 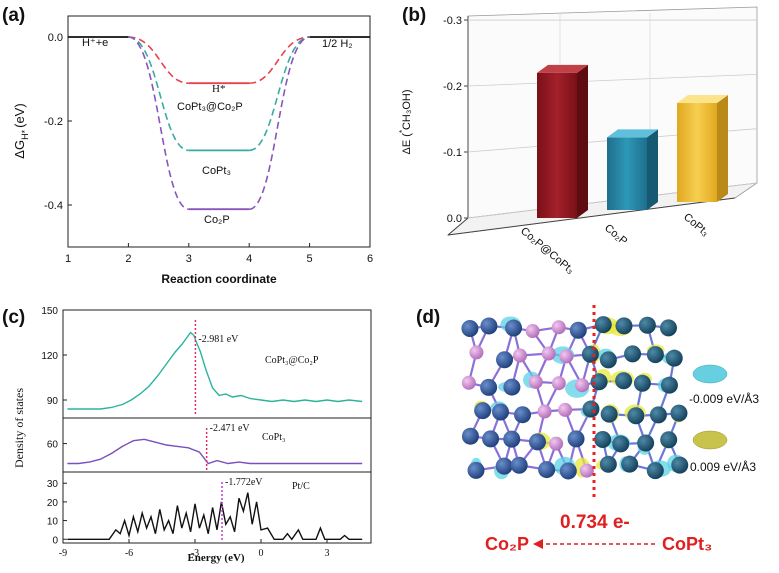 I want to click on panel-a-series-2-fall, so click(x=279, y=94).